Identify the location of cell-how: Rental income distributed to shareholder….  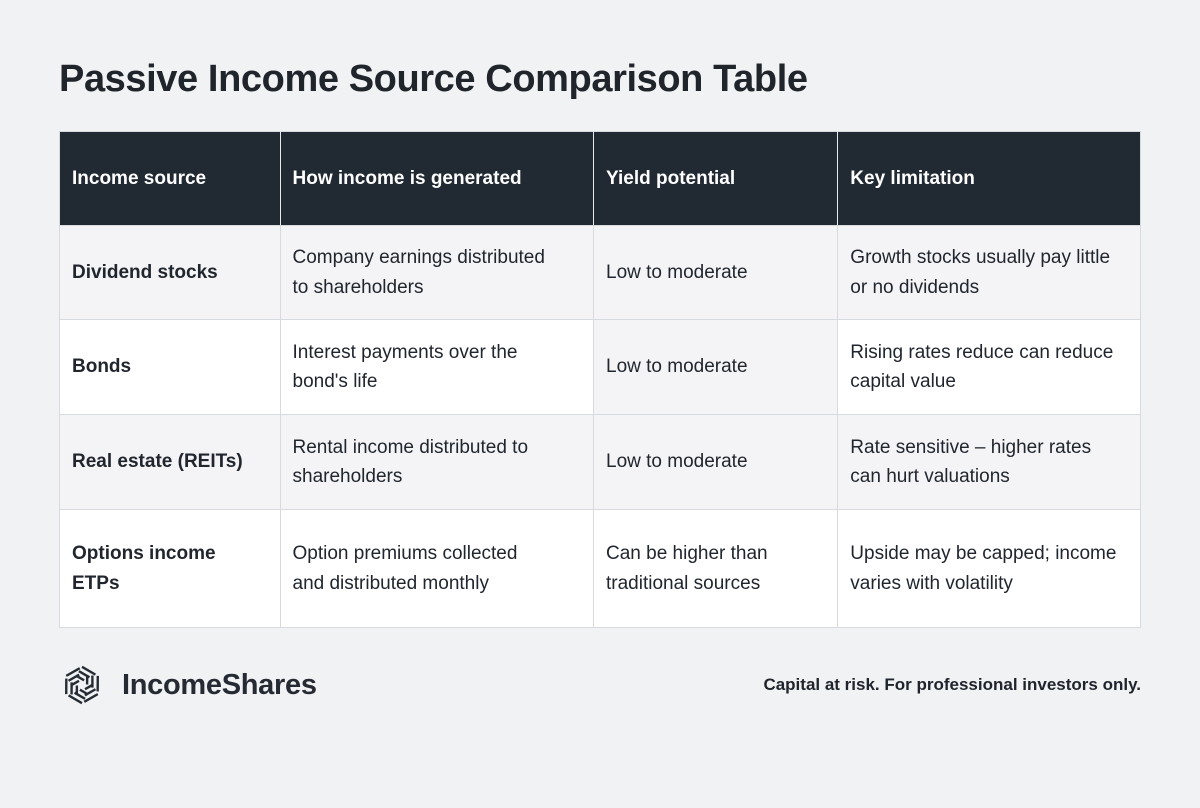
(437, 462).